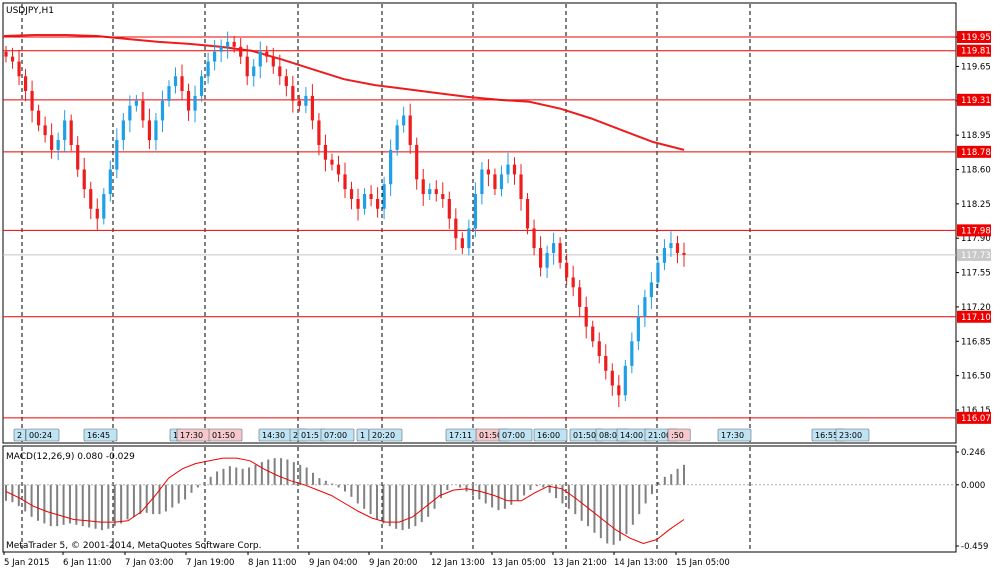 This screenshot has height=571, width=1000. What do you see at coordinates (976, 308) in the screenshot?
I see `price-tick-label-8: 117.20` at bounding box center [976, 308].